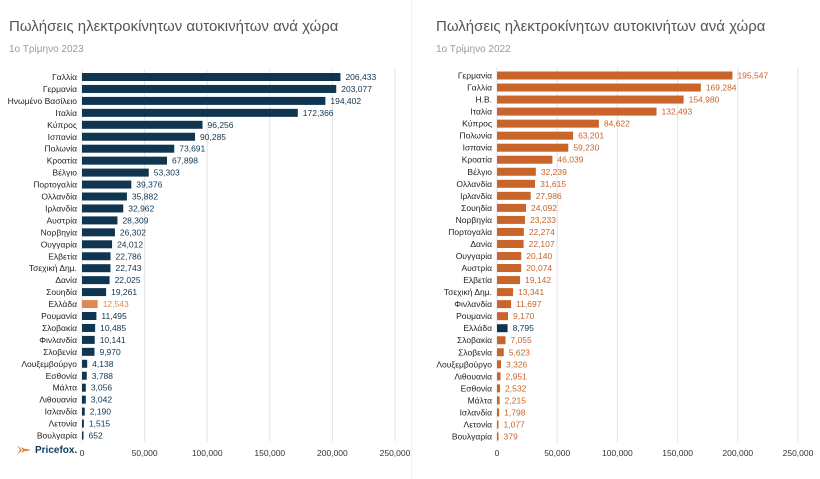 The width and height of the screenshot is (820, 479). Describe the element at coordinates (477, 328) in the screenshot. I see `category-label: Ελλάδα` at that location.